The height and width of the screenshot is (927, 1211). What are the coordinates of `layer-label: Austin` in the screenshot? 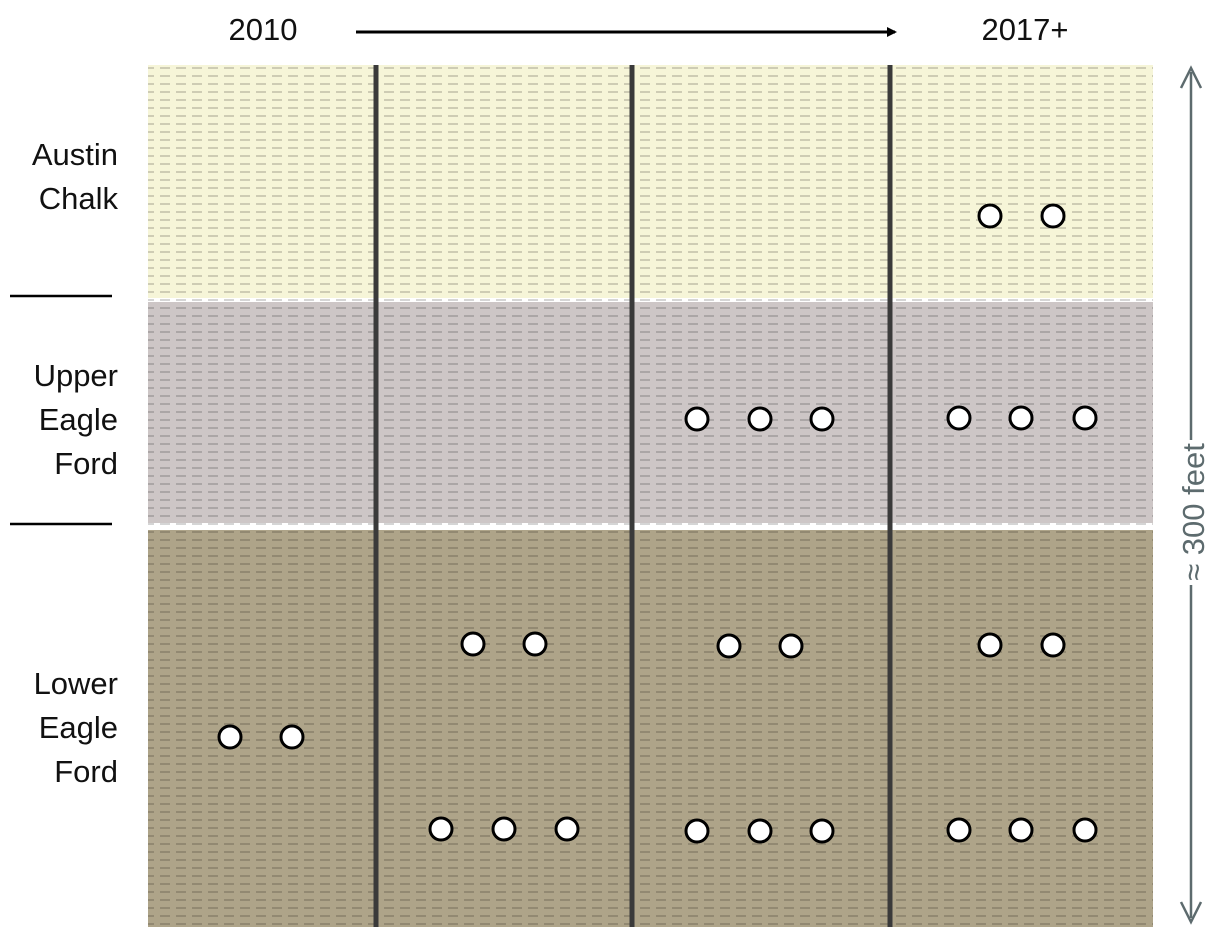 It's located at (75, 154).